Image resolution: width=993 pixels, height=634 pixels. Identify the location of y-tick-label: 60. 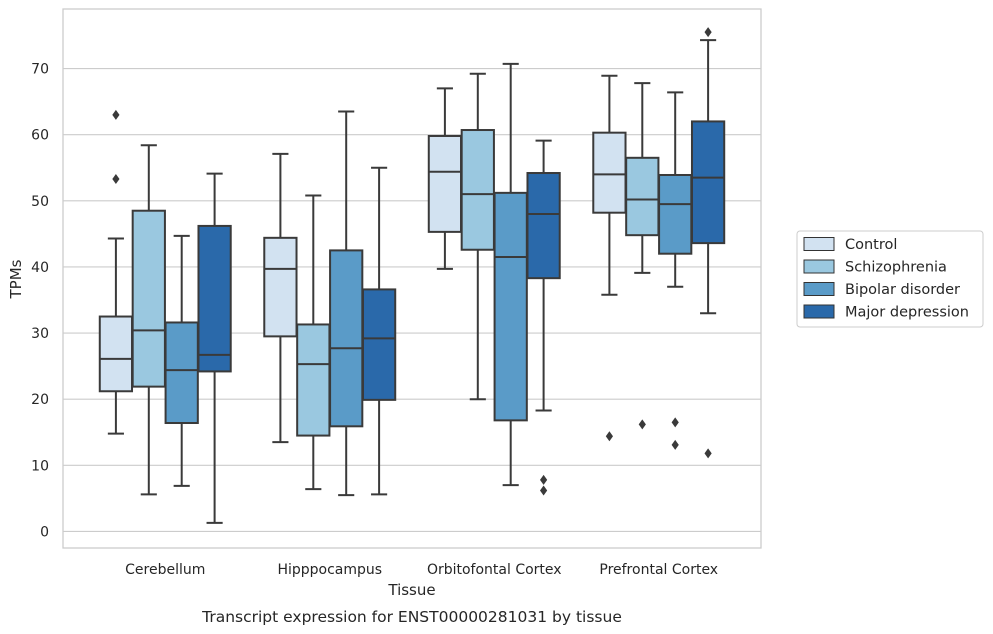
(40, 136).